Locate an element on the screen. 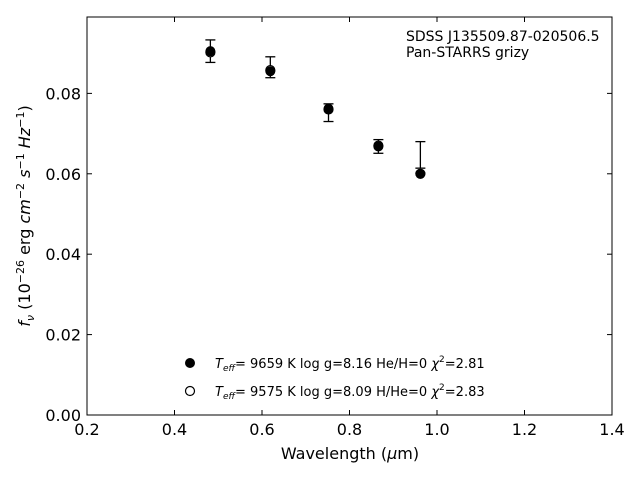 This screenshot has height=480, width=640. legend-marker-open is located at coordinates (190, 391).